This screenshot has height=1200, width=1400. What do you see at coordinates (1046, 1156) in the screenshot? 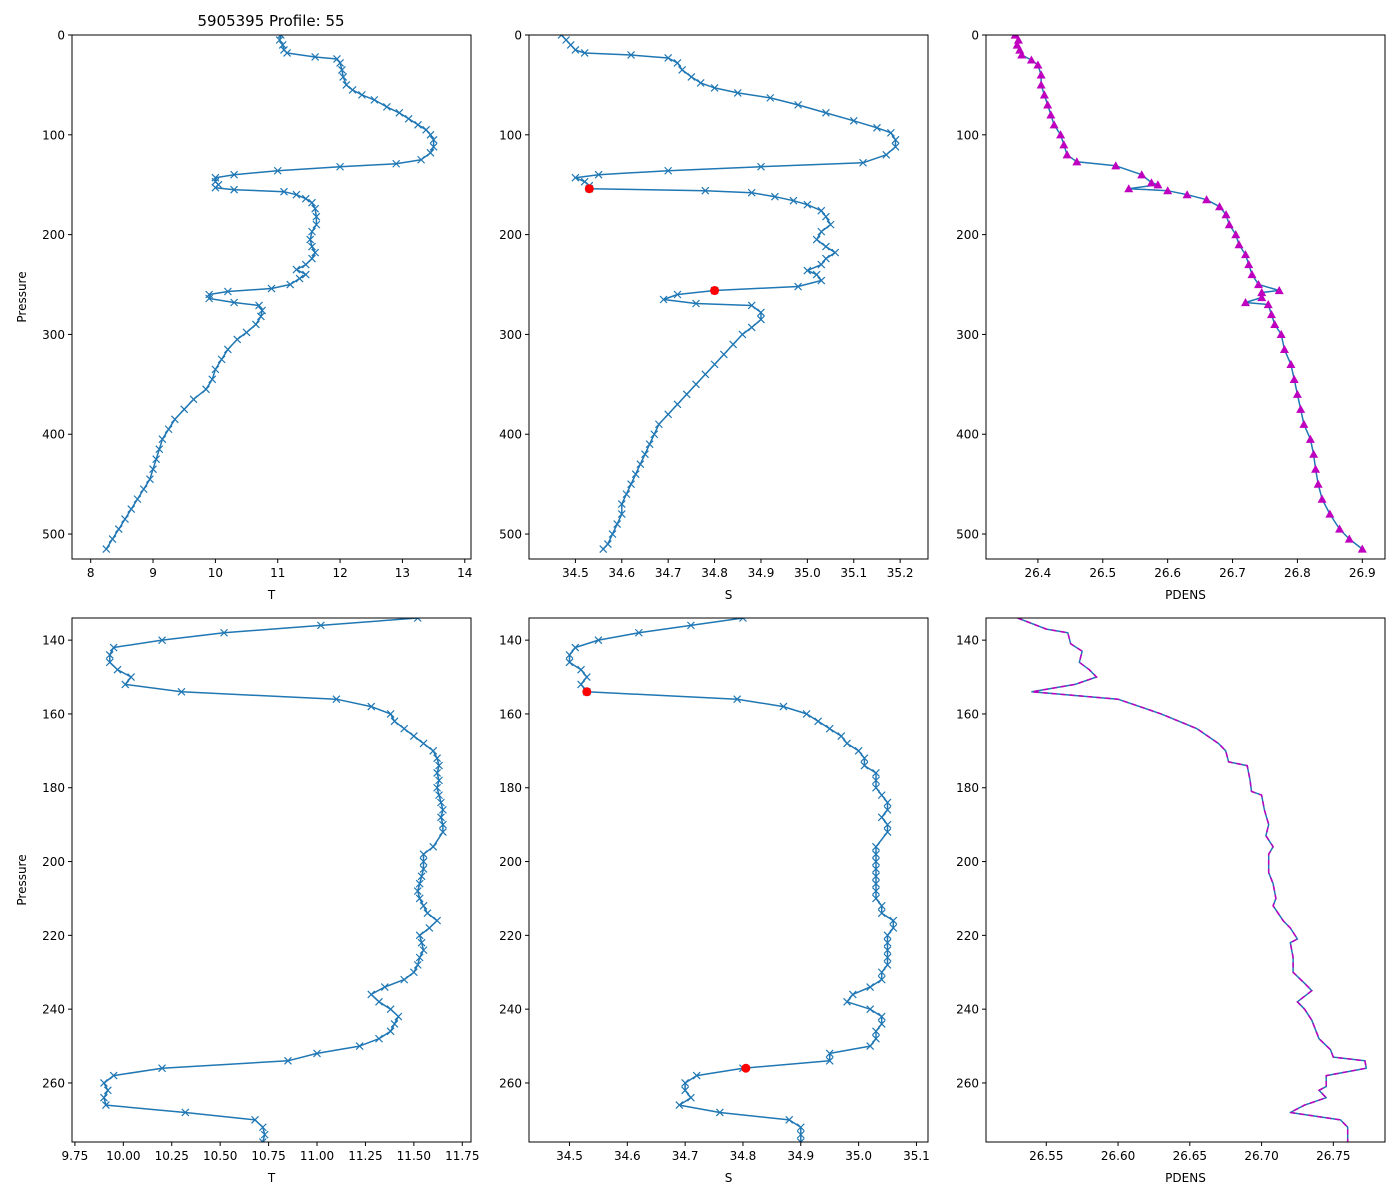
I see `x-tick-label: 26.55` at bounding box center [1046, 1156].